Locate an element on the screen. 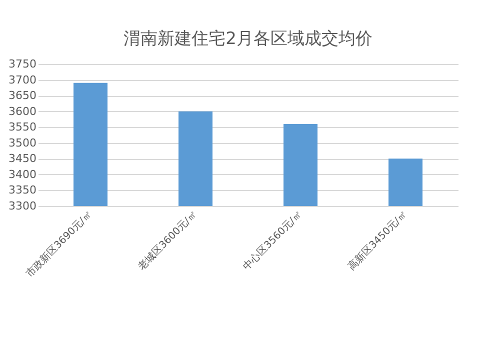  y-tick-label: 3350 is located at coordinates (22, 190).